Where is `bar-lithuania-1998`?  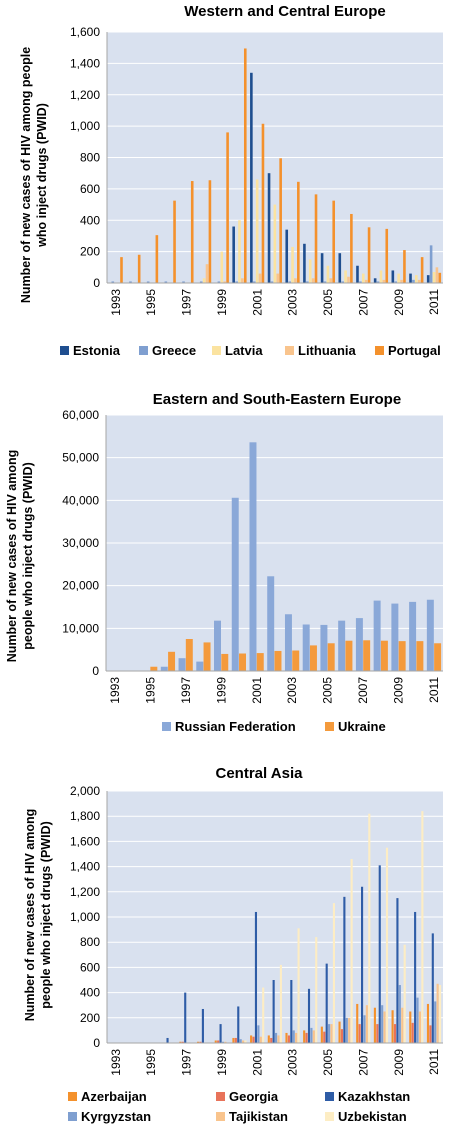 bar-lithuania-1998 is located at coordinates (207, 273).